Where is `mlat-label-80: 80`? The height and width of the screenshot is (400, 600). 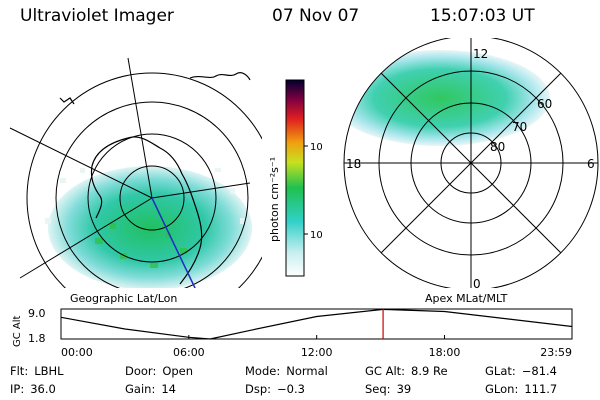
mlat-label-80: 80 is located at coordinates (497, 147).